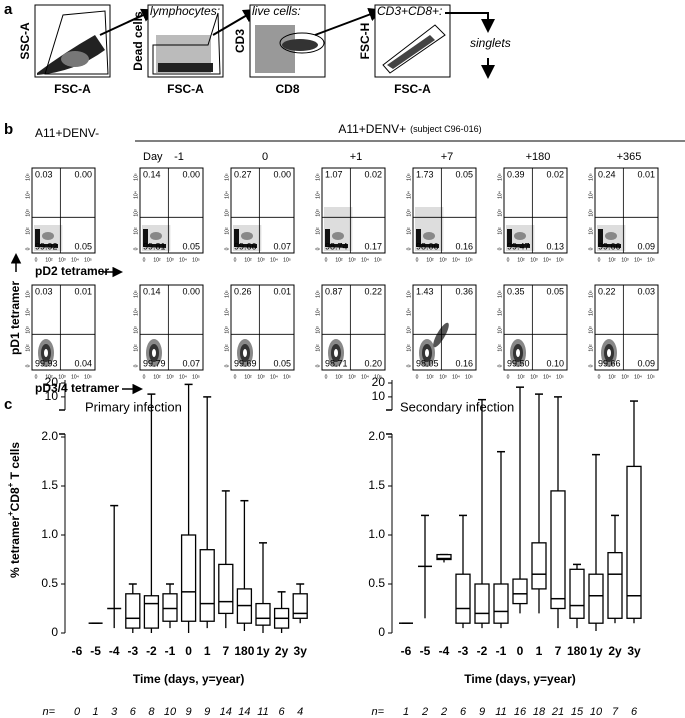  Describe the element at coordinates (372, 129) in the screenshot. I see `group-name: A11+DENV+` at that location.